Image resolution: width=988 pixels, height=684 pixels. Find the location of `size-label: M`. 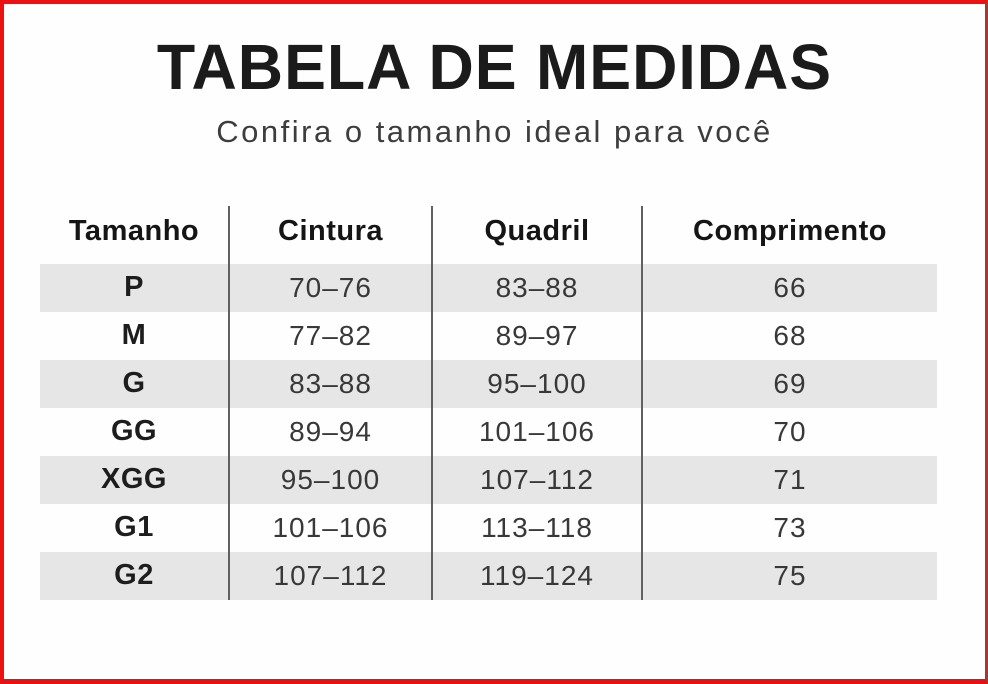

size-label: M is located at coordinates (134, 335).